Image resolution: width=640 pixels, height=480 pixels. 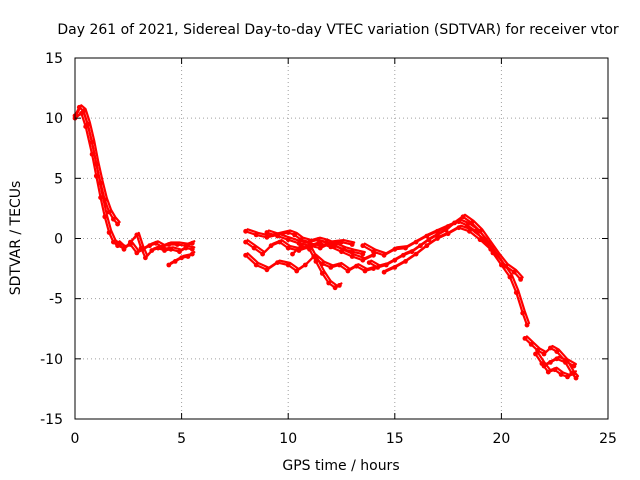 What do you see at coordinates (447, 246) in the screenshot?
I see `series-line-track-k-shadow` at bounding box center [447, 246].